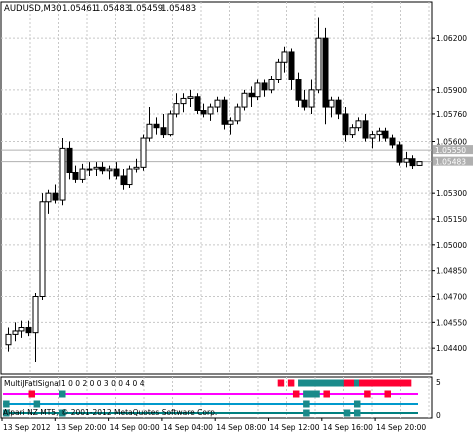 The width and height of the screenshot is (474, 436). I want to click on indicator-y-tick-label: 0, so click(438, 415).